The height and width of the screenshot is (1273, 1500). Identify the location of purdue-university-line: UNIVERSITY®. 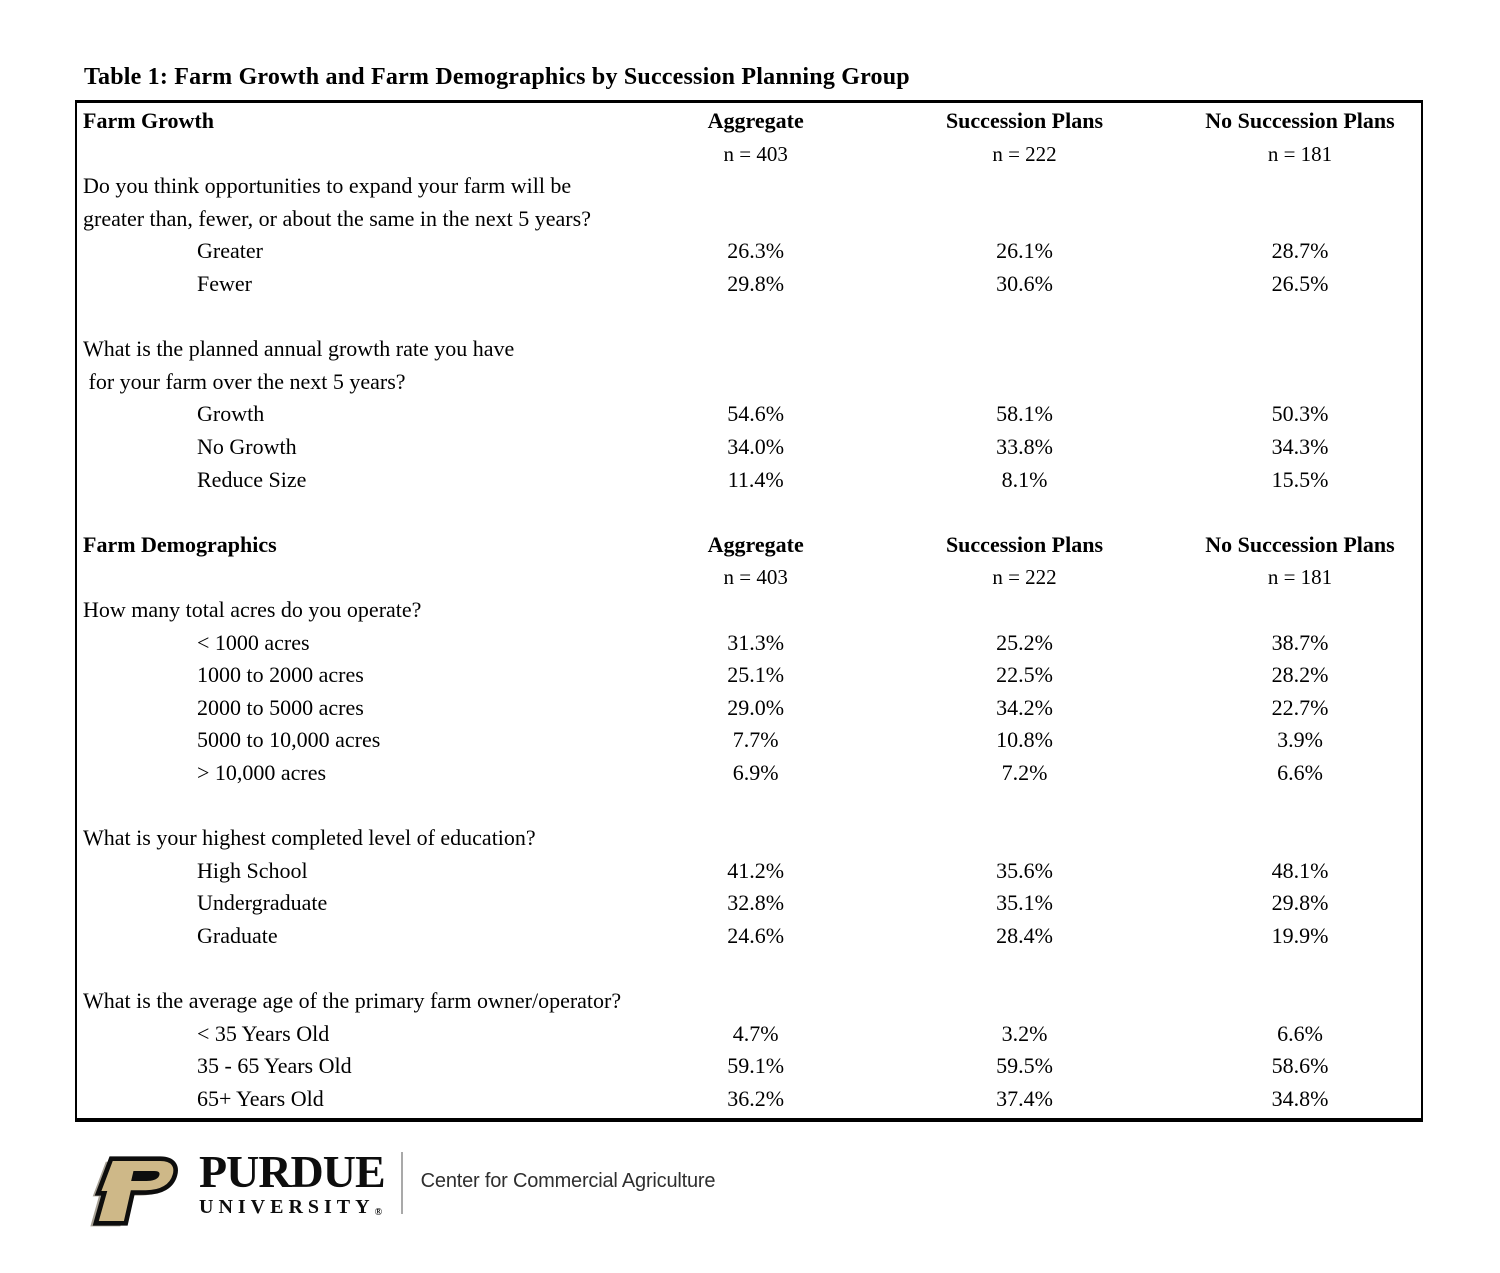
(292, 1207).